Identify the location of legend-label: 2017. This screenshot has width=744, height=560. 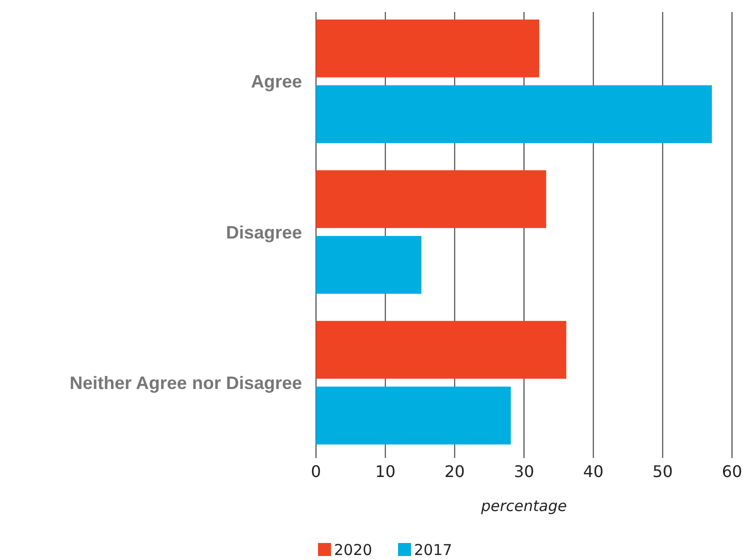
(433, 550).